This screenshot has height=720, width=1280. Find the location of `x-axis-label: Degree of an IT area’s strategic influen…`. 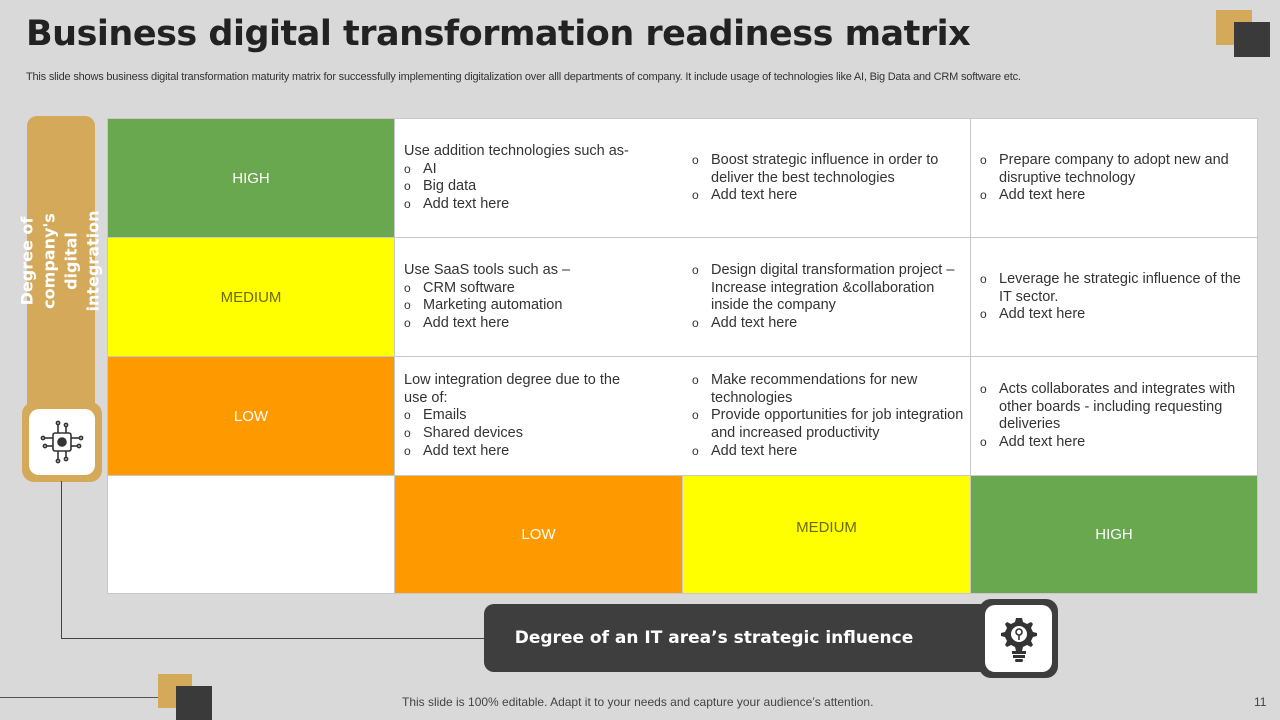

x-axis-label: Degree of an IT area’s strategic influen… is located at coordinates (714, 638).